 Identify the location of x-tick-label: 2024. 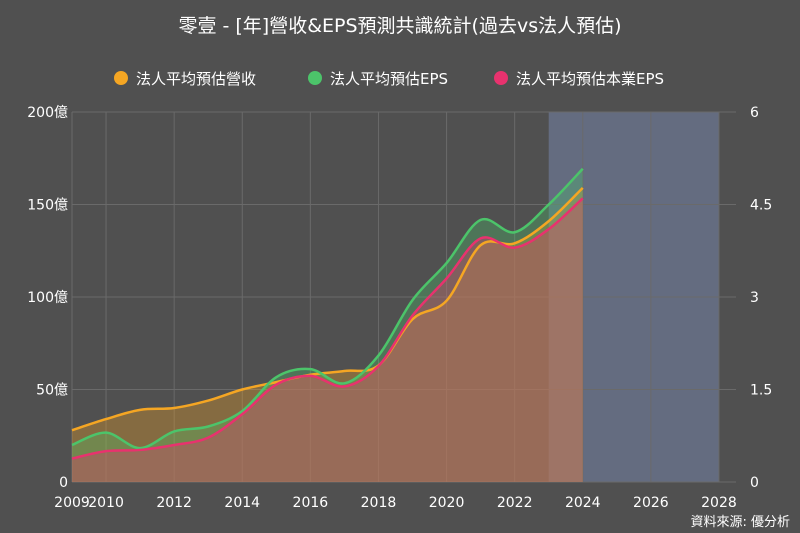
(583, 503).